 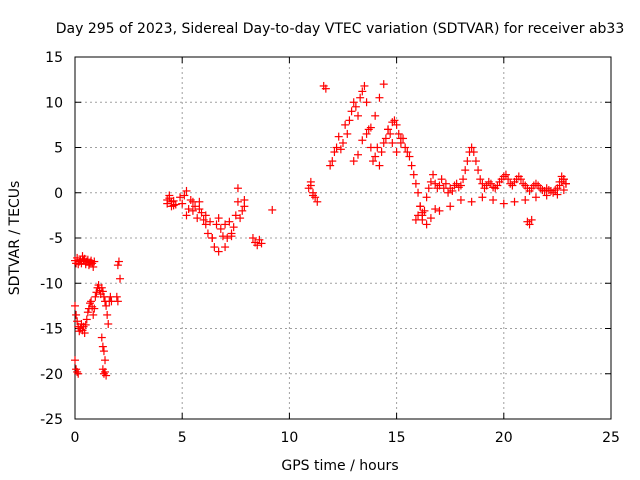 What do you see at coordinates (182, 438) in the screenshot?
I see `x-tick-label: 5` at bounding box center [182, 438].